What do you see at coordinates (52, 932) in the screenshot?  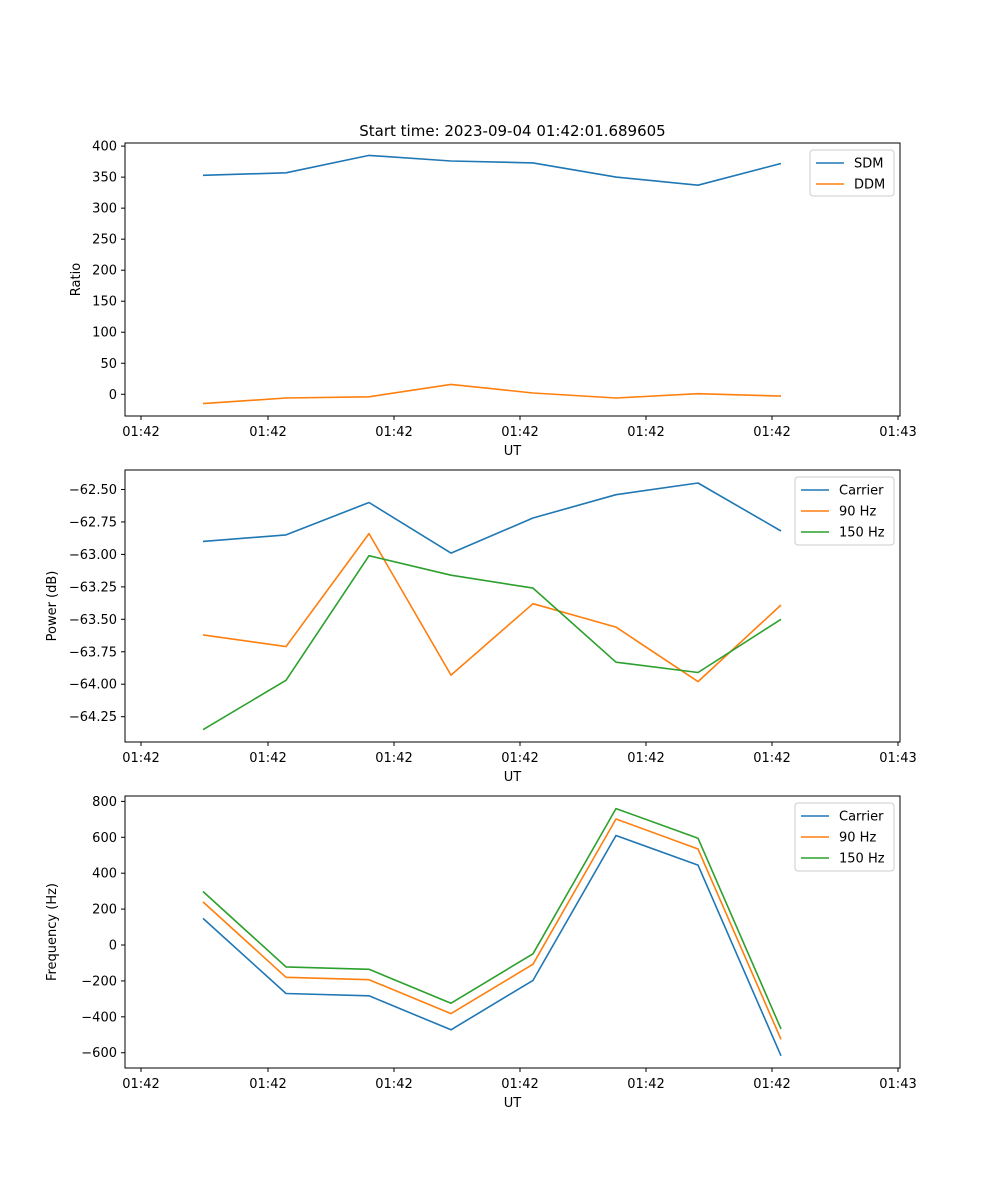 I see `y-axis-label: Frequency (Hz)` at bounding box center [52, 932].